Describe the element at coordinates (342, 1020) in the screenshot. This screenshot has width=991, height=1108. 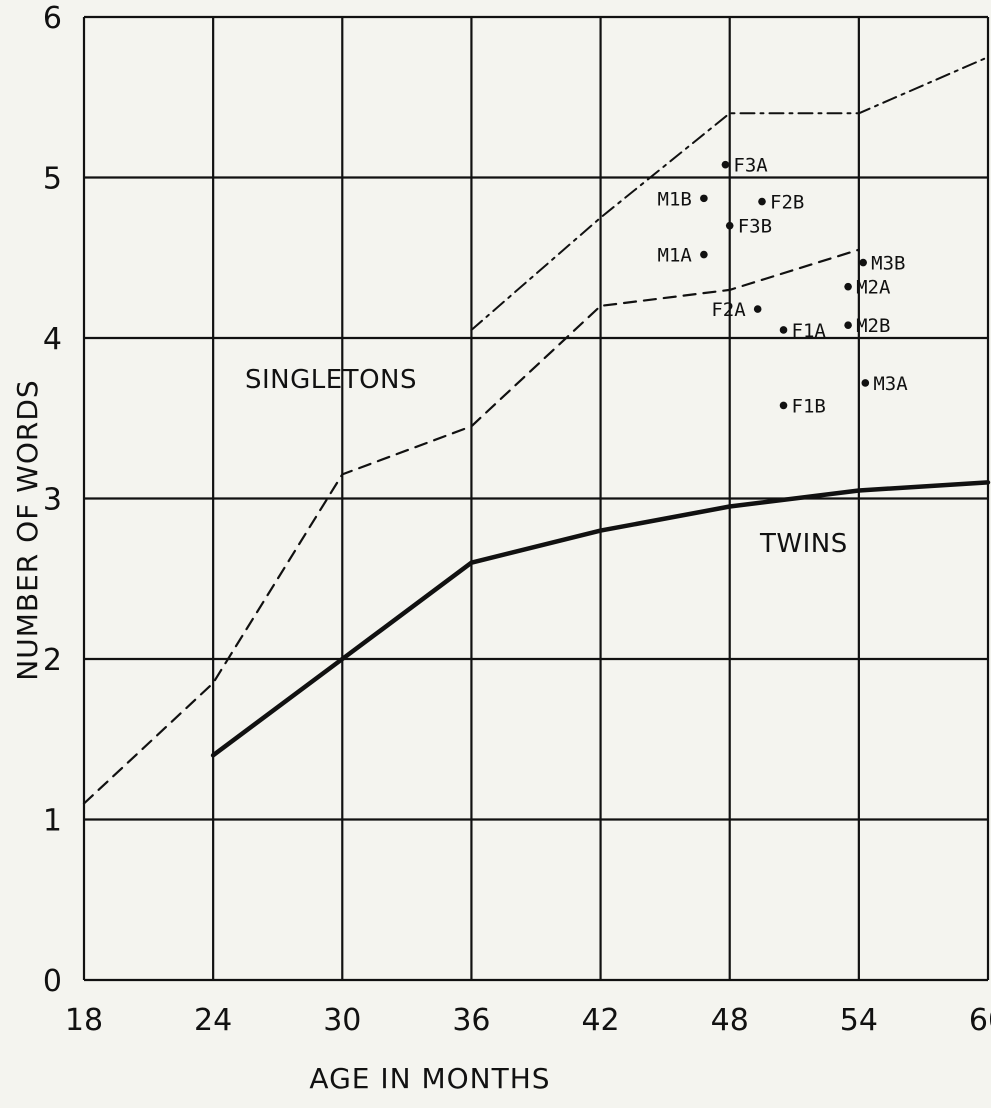
I see `x-tick-label: 30` at that location.